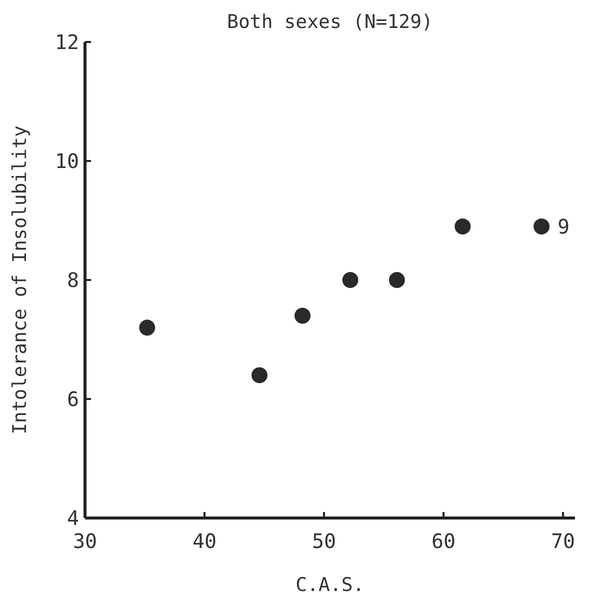 This screenshot has width=595, height=609. What do you see at coordinates (564, 226) in the screenshot?
I see `annotation: 9` at bounding box center [564, 226].